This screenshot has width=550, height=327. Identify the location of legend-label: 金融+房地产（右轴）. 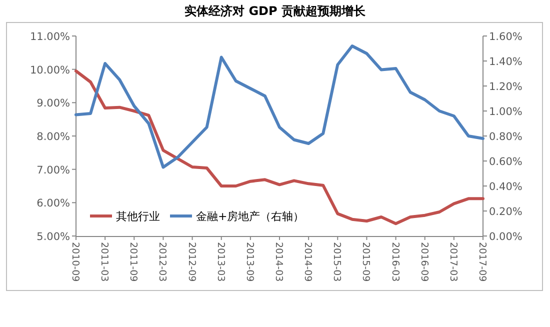
(250, 216).